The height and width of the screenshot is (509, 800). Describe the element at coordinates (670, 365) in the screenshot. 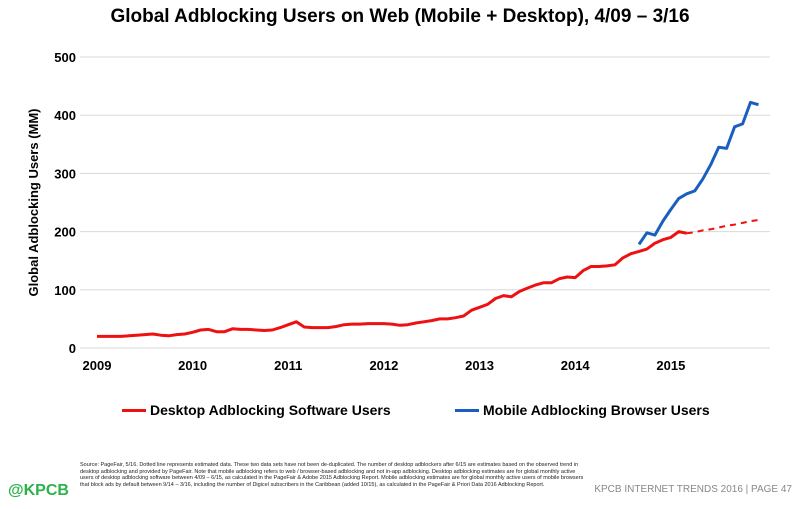

I see `x-tick-label: 2015` at that location.